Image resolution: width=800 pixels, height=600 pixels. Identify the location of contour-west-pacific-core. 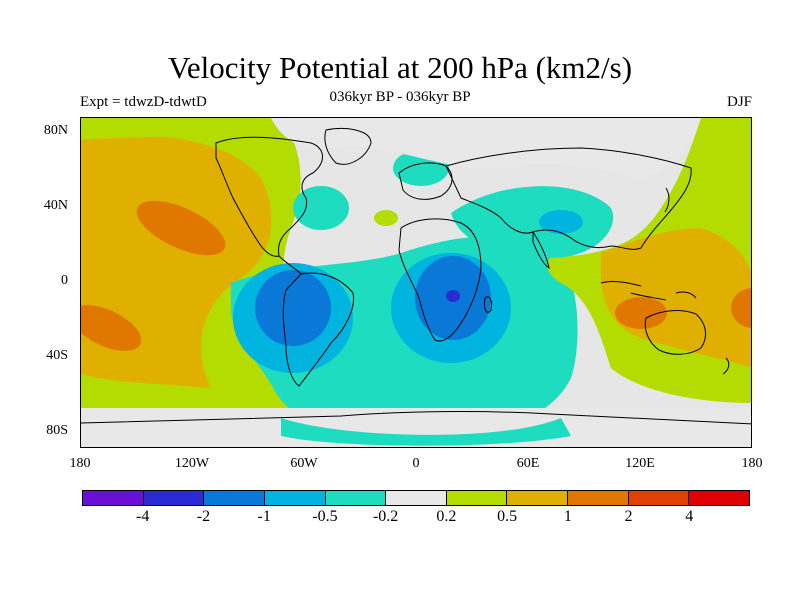
(741, 308).